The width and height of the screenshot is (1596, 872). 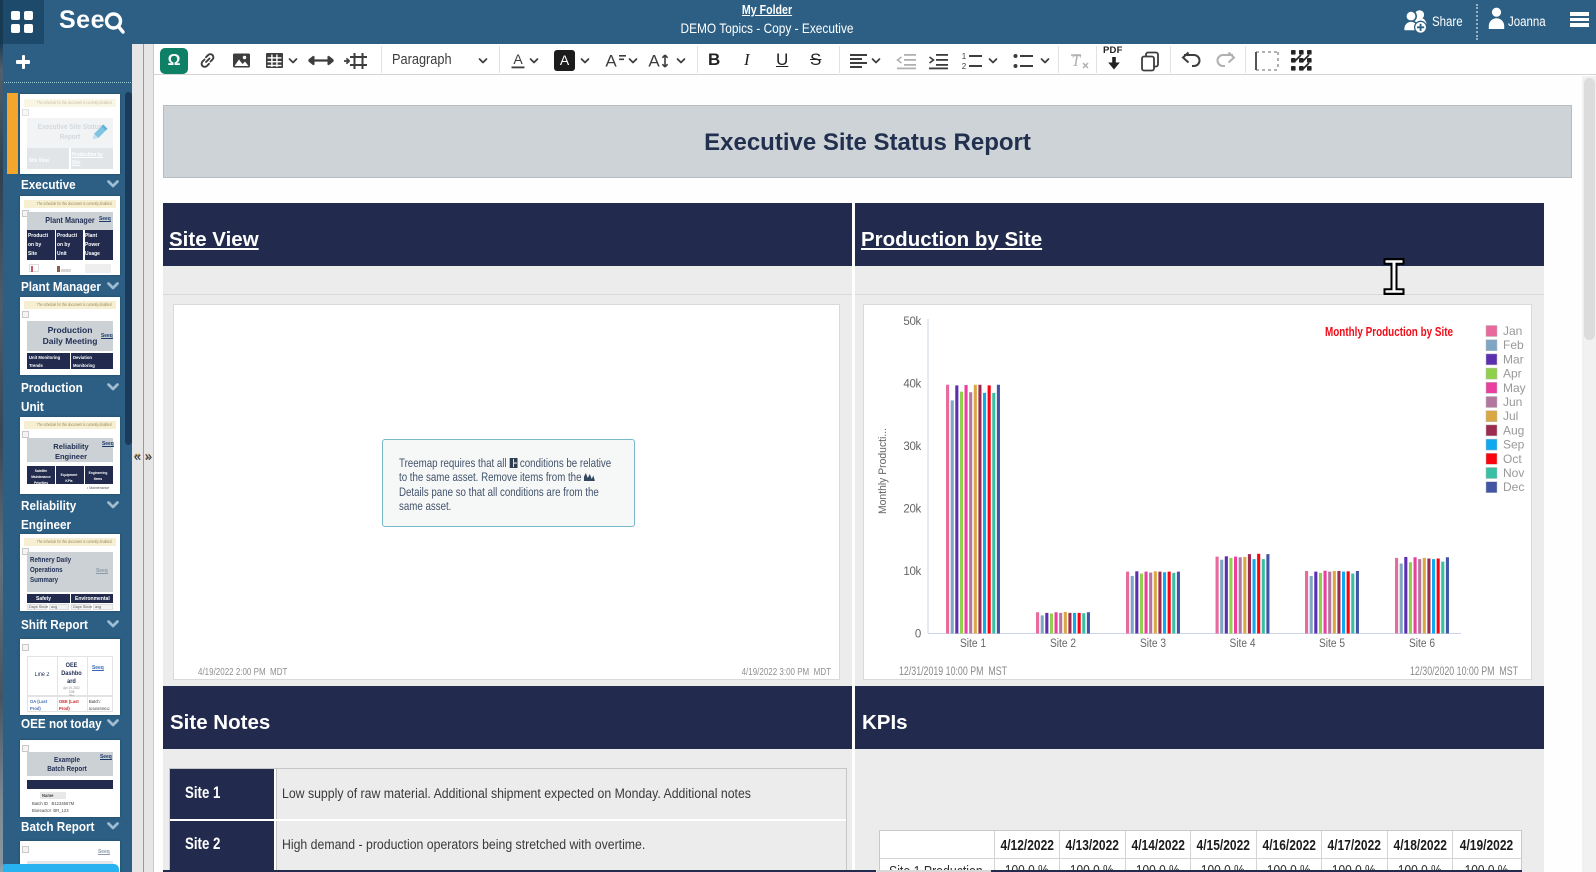 I want to click on svg-text: Oct, so click(x=1512, y=459).